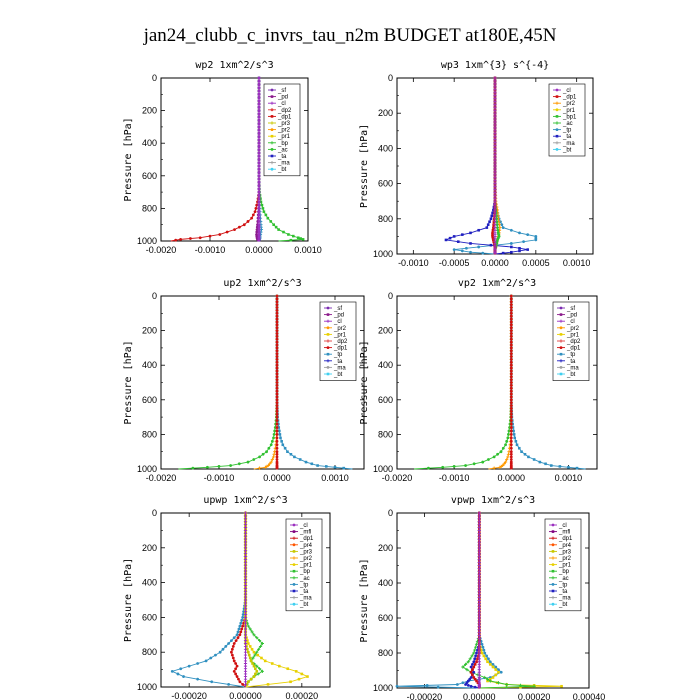  Describe the element at coordinates (161, 250) in the screenshot. I see `x-tick-label: -0.0020` at that location.